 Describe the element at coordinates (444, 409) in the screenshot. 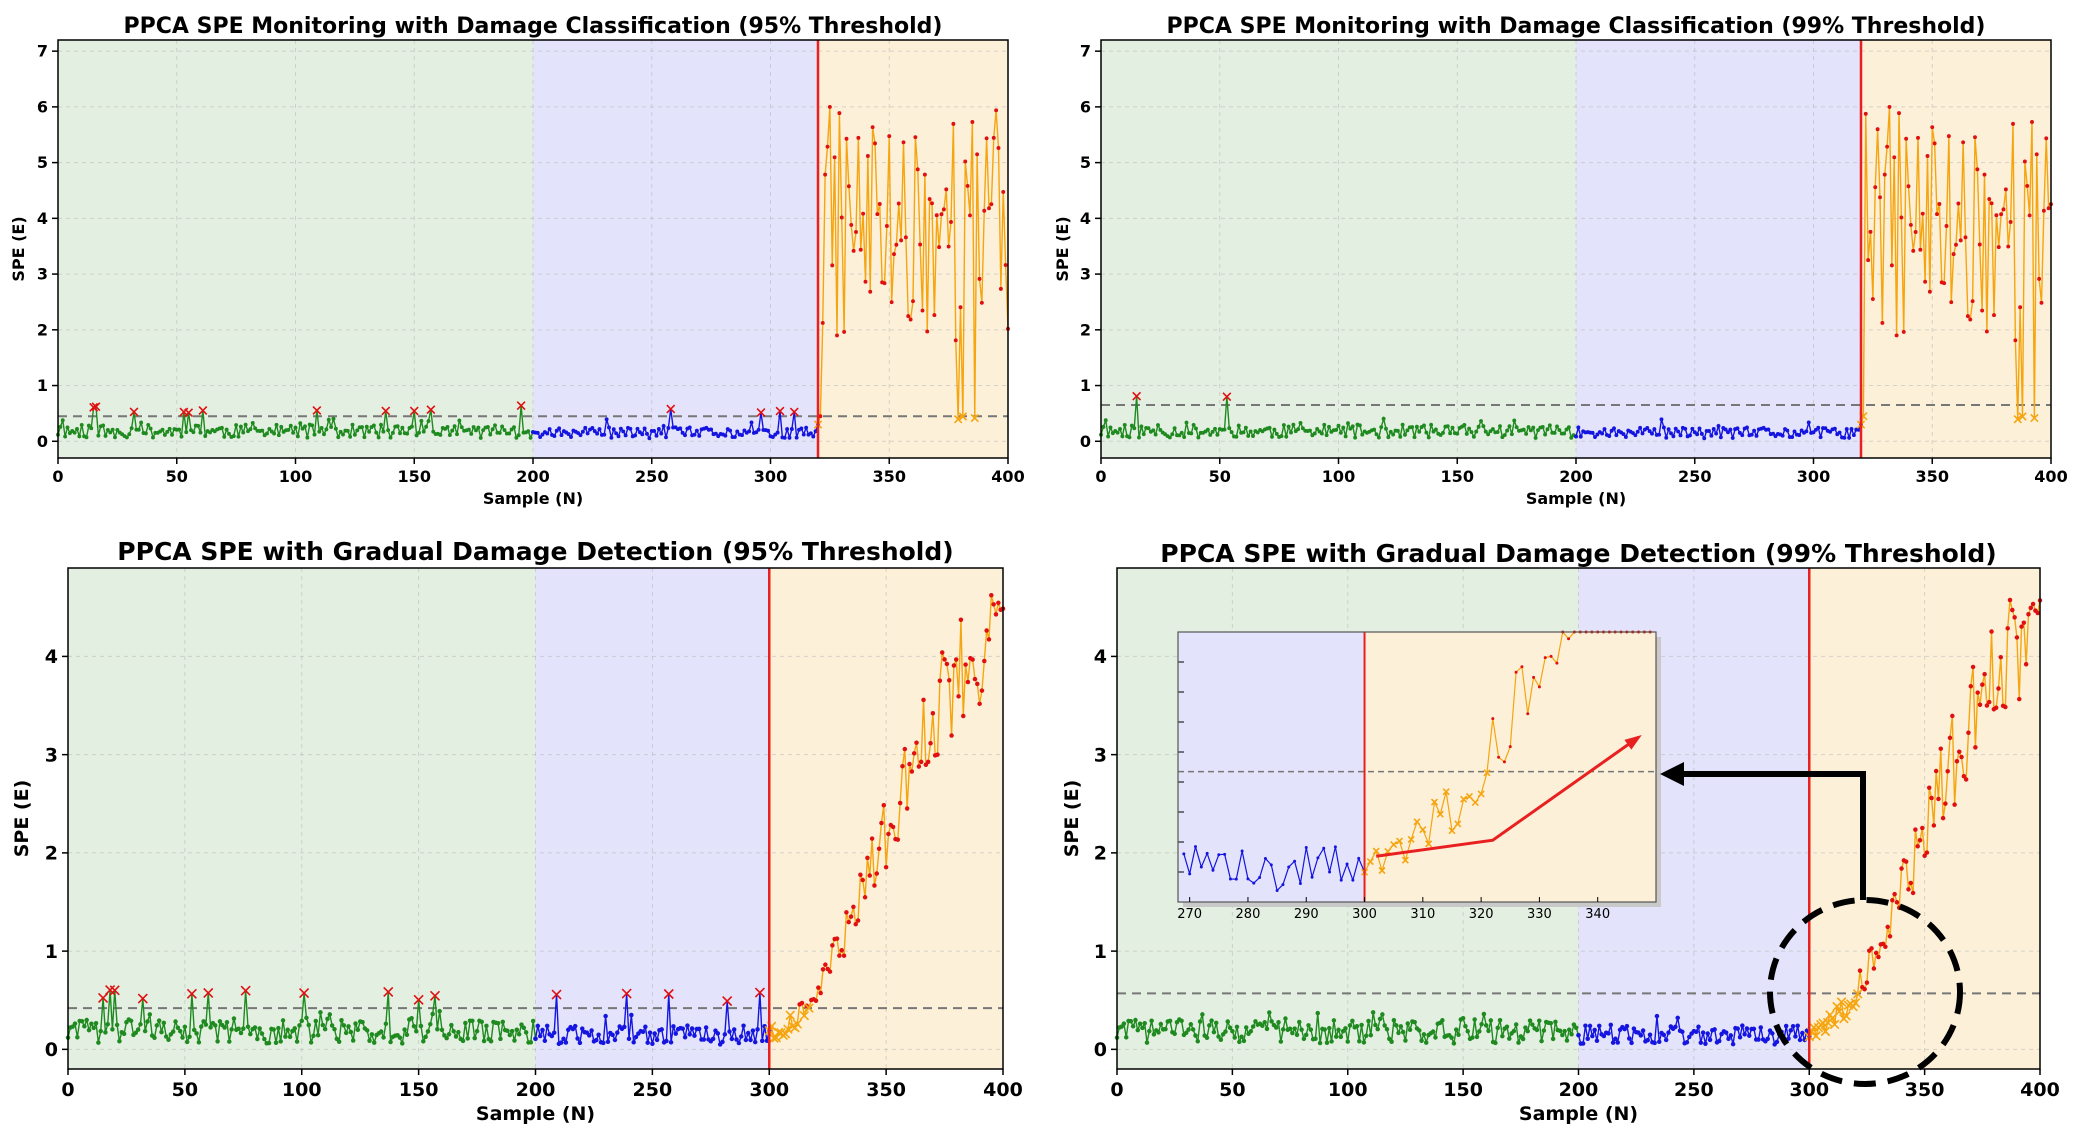

I see `alarm-markers` at that location.